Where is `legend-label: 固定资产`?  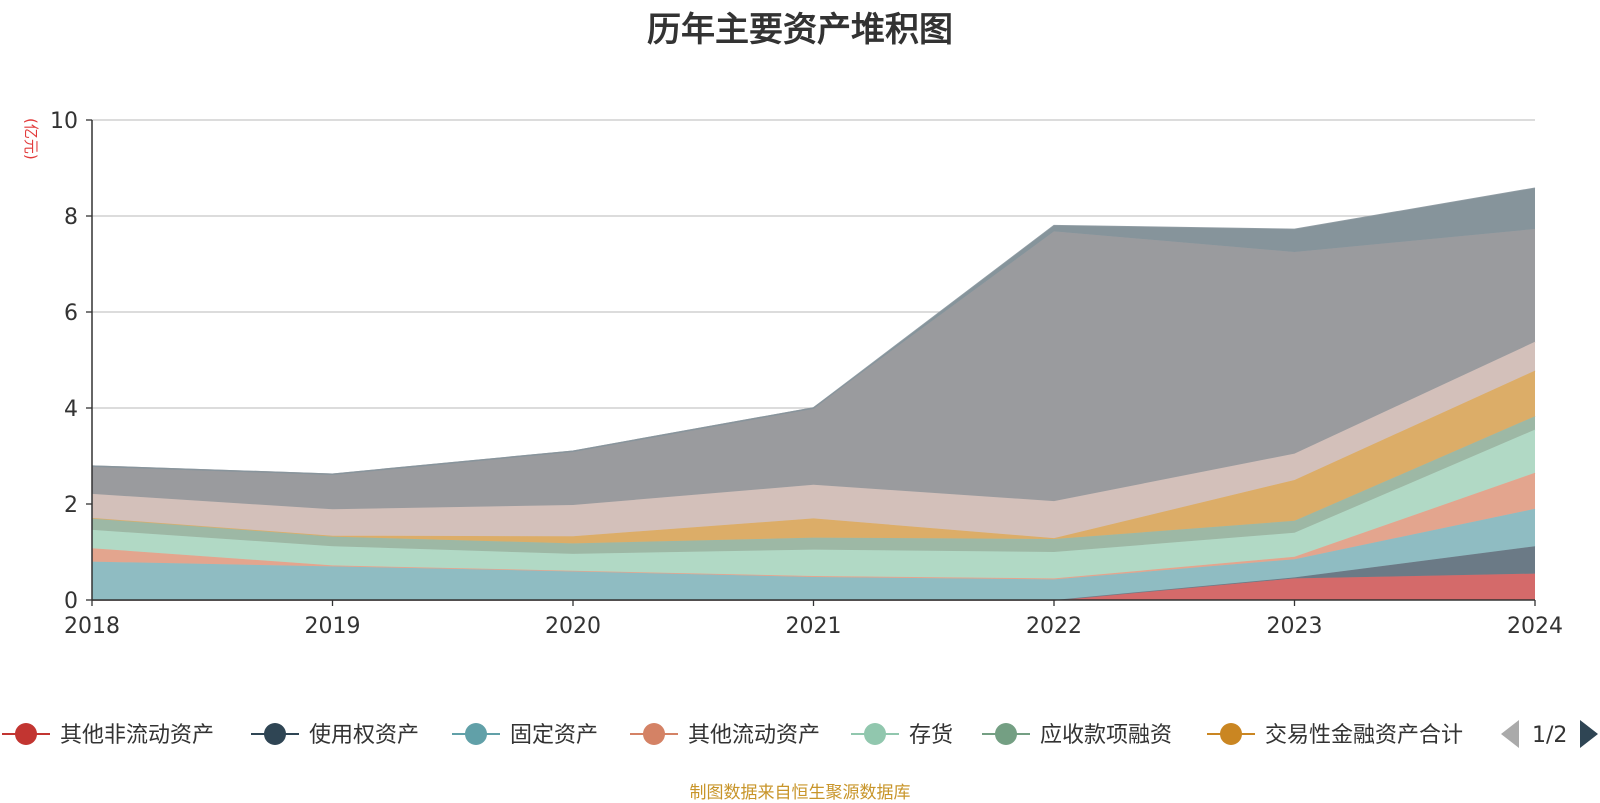 legend-label: 固定资产 is located at coordinates (554, 735).